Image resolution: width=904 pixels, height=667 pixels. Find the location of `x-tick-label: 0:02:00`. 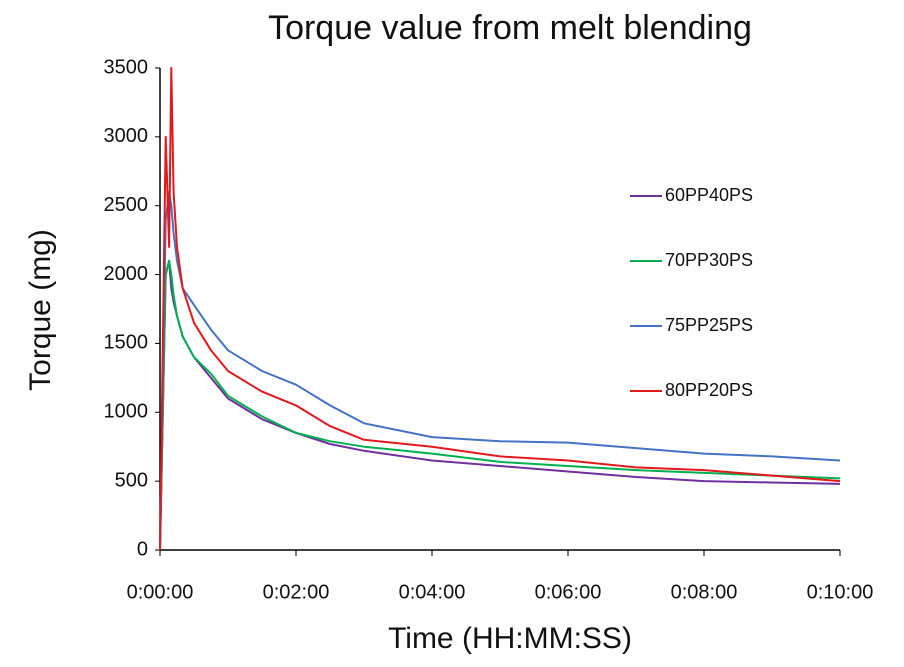

x-tick-label: 0:02:00 is located at coordinates (296, 592).